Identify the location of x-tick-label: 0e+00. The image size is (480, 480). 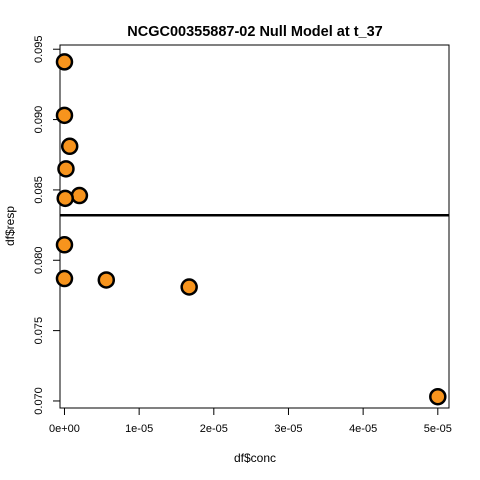
(64, 429).